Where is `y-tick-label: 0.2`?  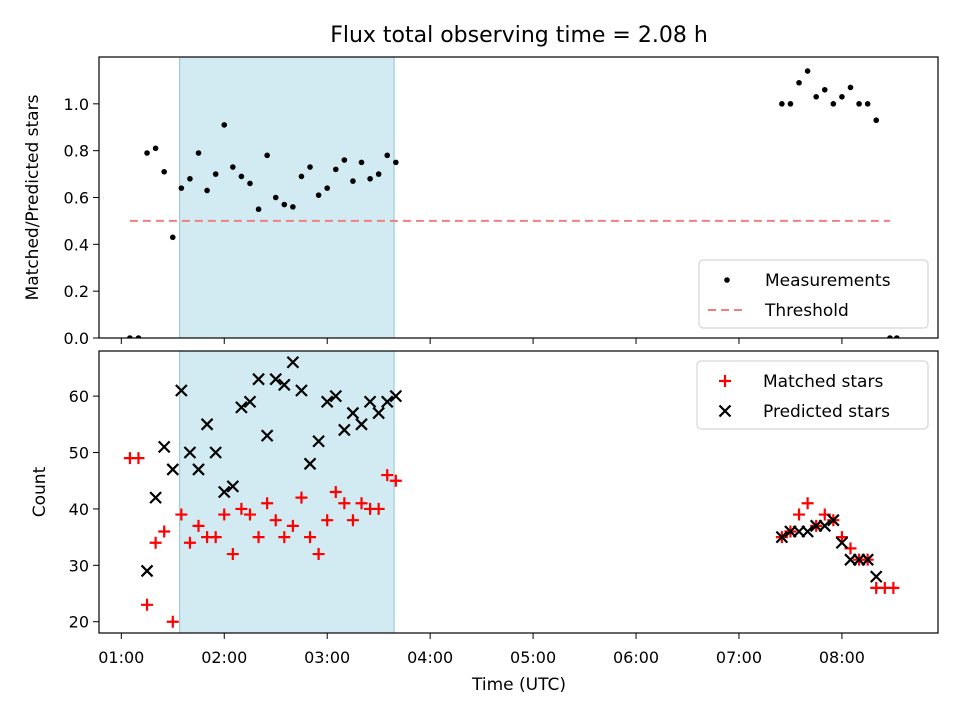
y-tick-label: 0.2 is located at coordinates (76, 291).